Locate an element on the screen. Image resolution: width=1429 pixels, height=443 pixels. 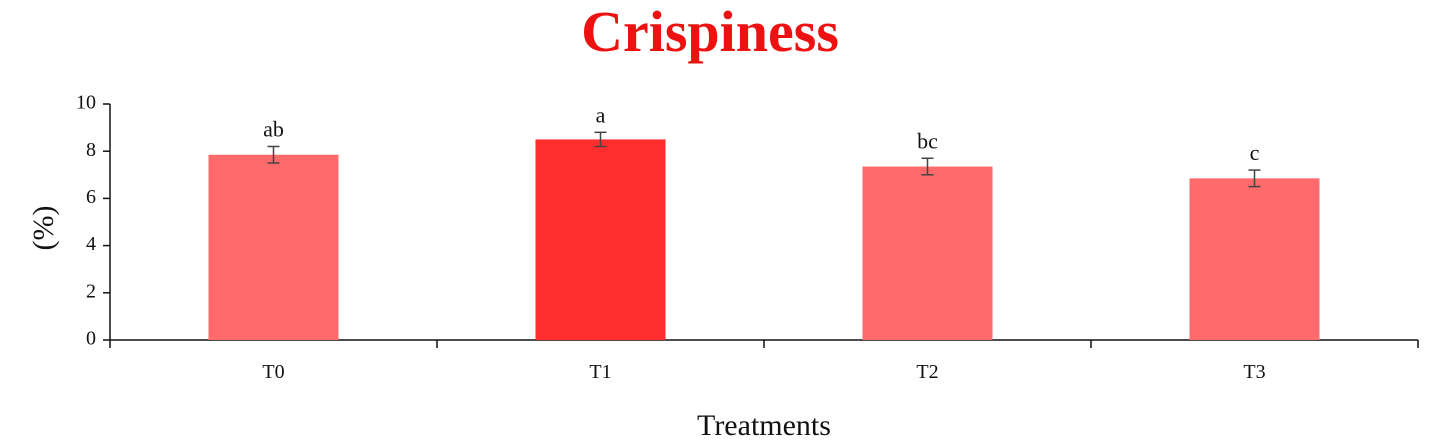
y-tick-label: 6 is located at coordinates (91, 197).